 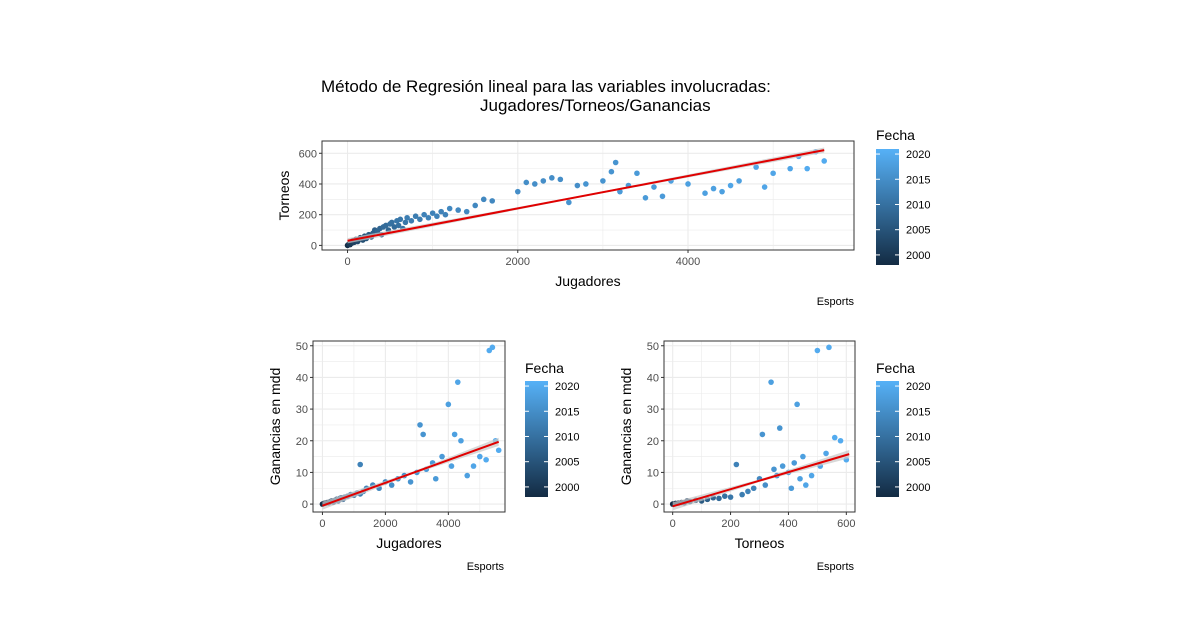 I want to click on x-axis-label: Torneos, so click(x=760, y=543).